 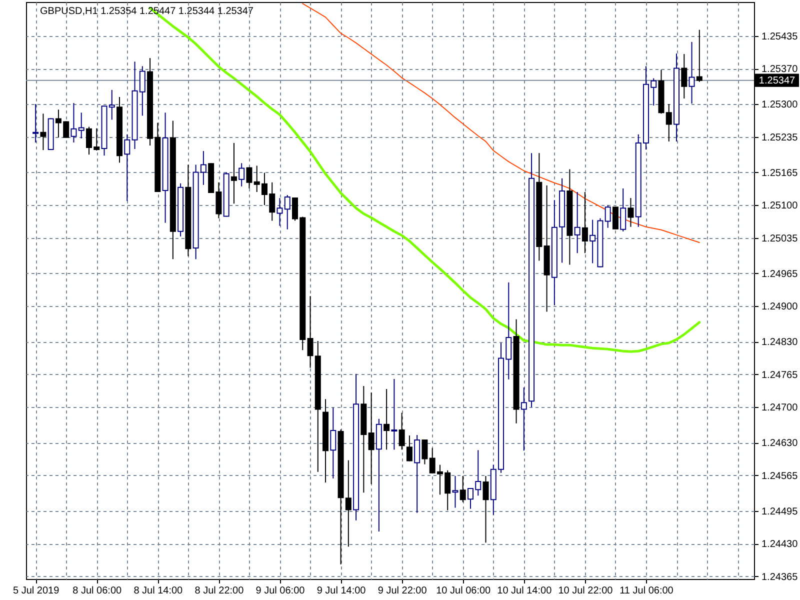 I want to click on y-tick-label: 1.25165, so click(x=780, y=173).